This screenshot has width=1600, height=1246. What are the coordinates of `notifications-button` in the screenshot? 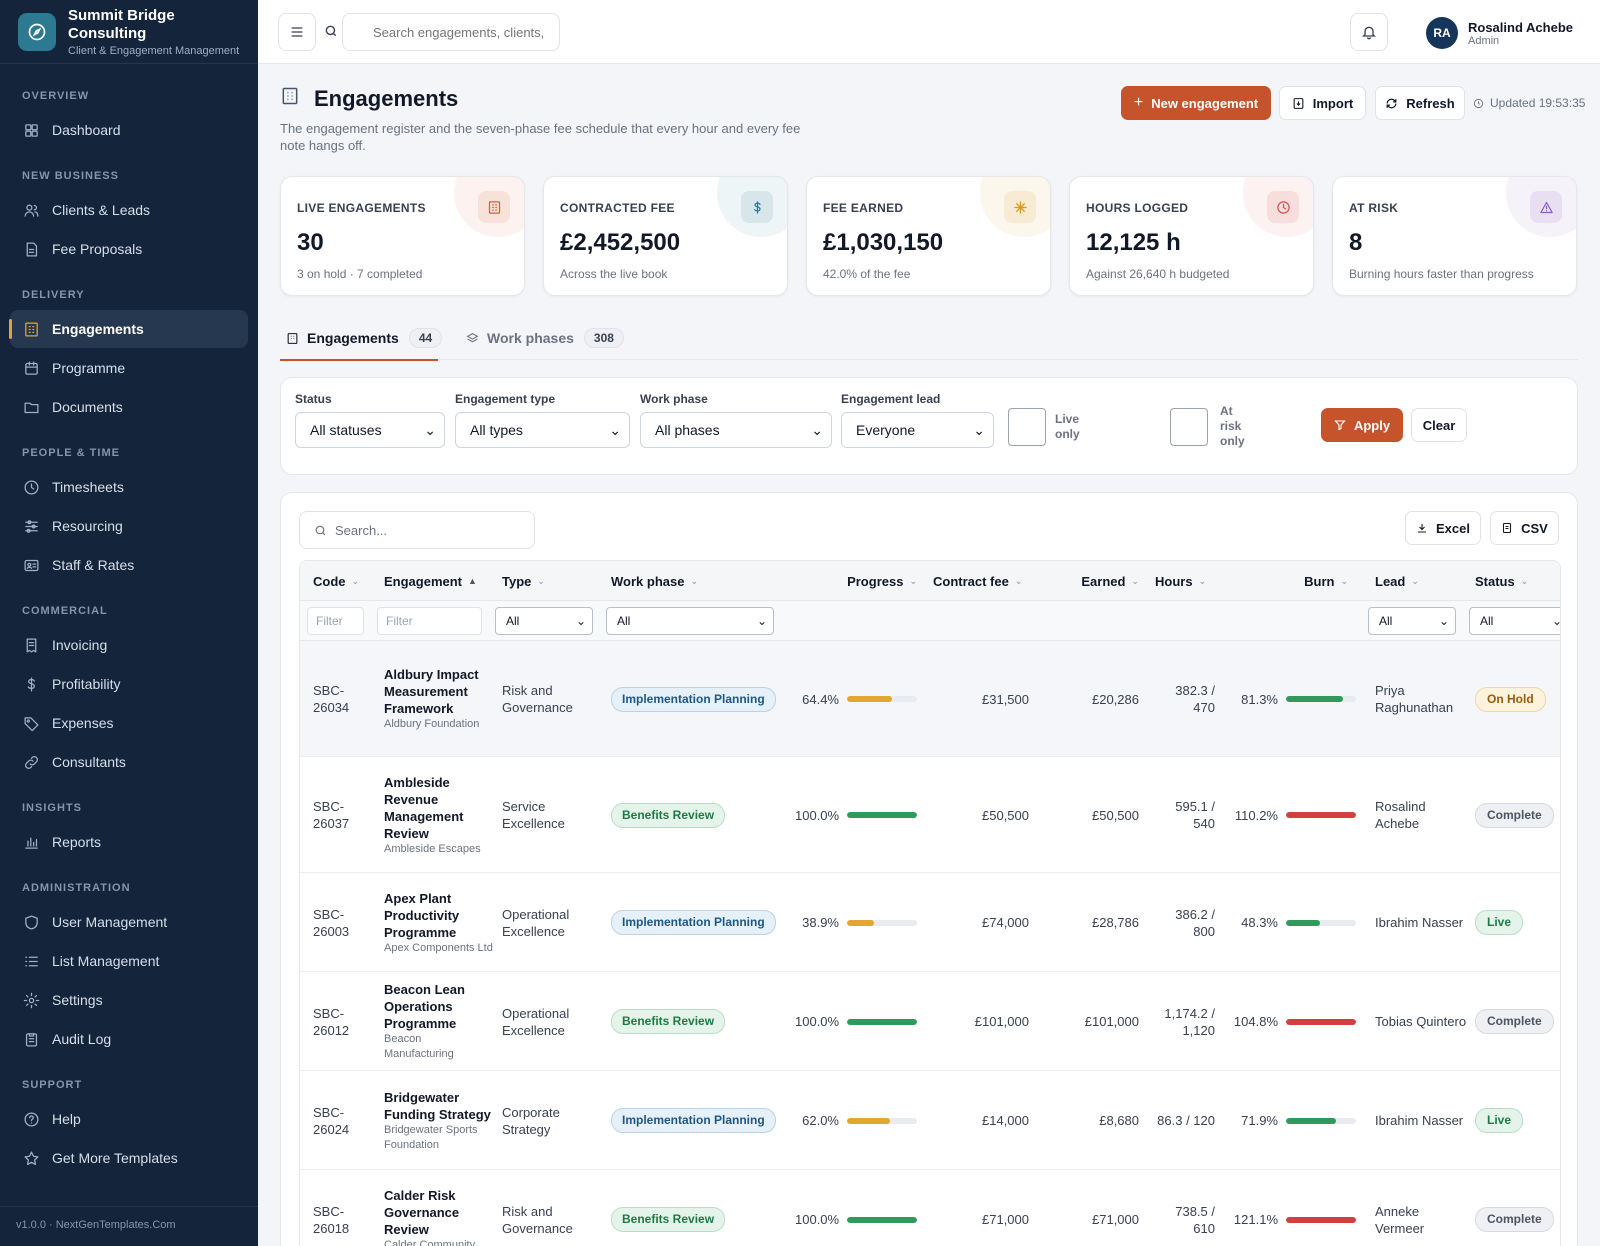 It's located at (1369, 32).